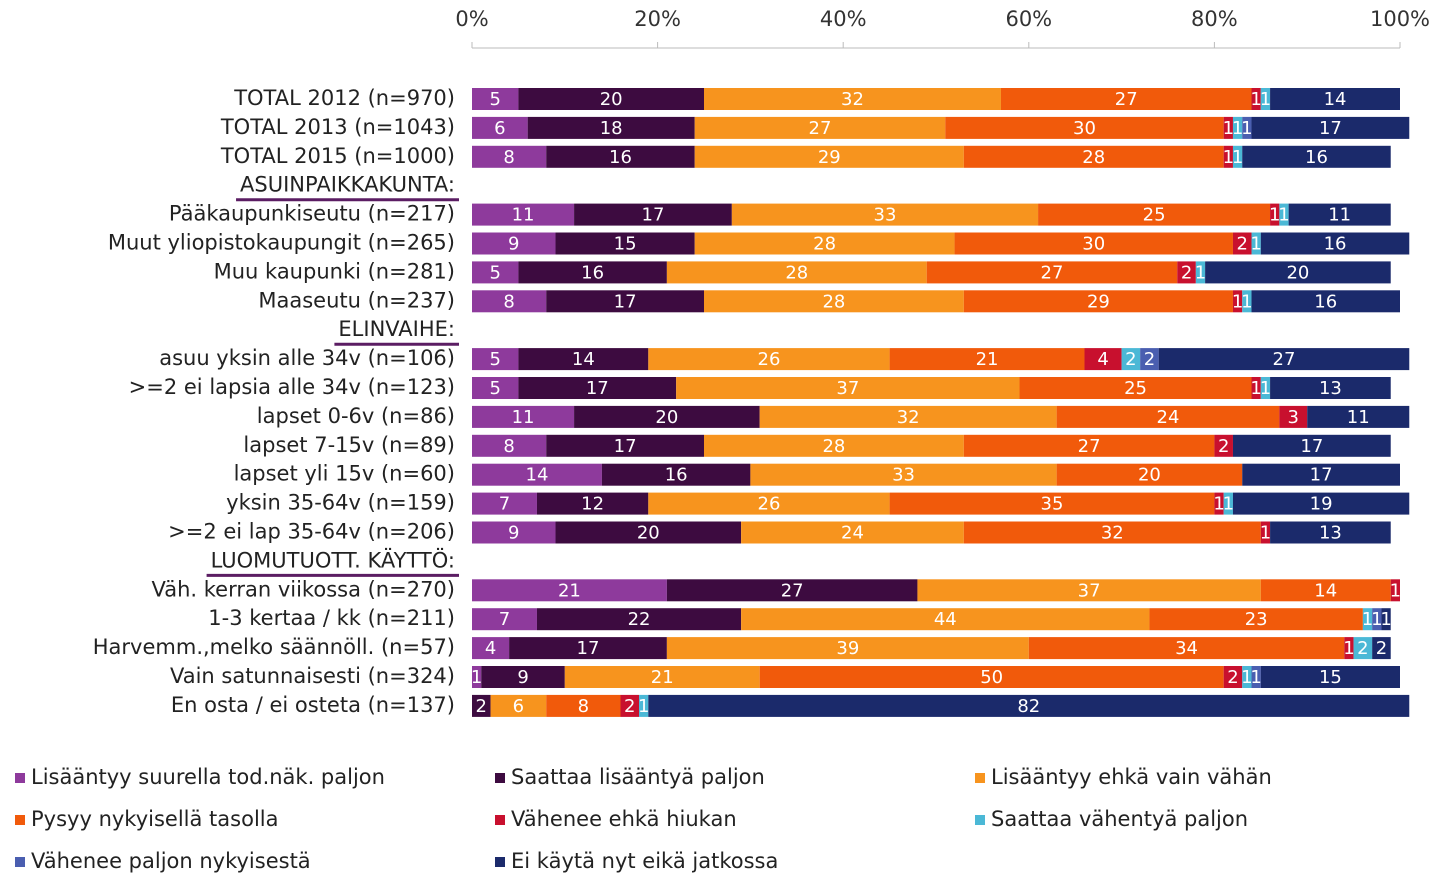 This screenshot has height=876, width=1439. Describe the element at coordinates (1084, 128) in the screenshot. I see `value-label: 30` at that location.